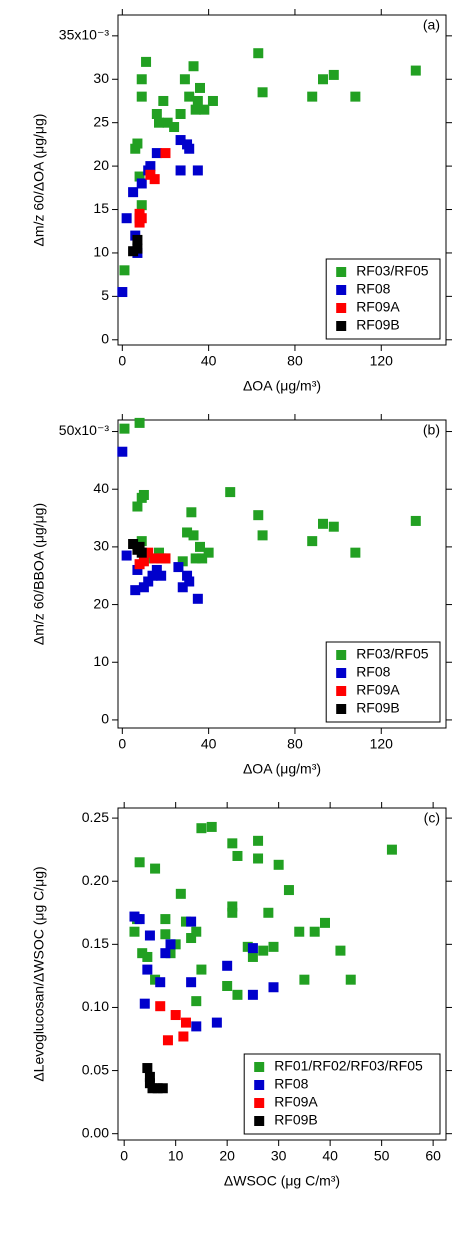 The width and height of the screenshot is (455, 1244). I want to click on y-axis-label: ΔLevoglucosan/ΔWSOC (μg C/μg), so click(39, 973).